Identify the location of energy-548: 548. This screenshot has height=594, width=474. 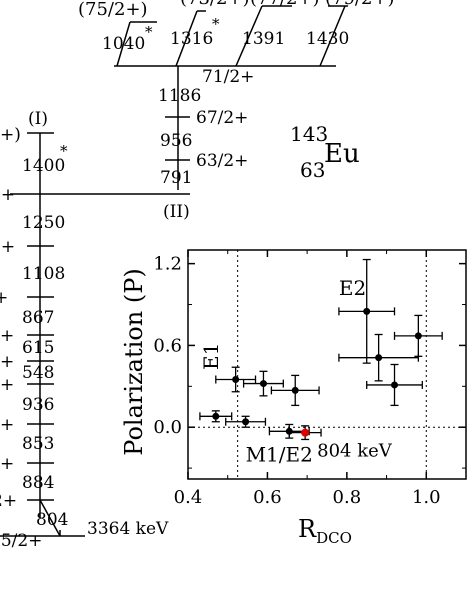
(38, 373).